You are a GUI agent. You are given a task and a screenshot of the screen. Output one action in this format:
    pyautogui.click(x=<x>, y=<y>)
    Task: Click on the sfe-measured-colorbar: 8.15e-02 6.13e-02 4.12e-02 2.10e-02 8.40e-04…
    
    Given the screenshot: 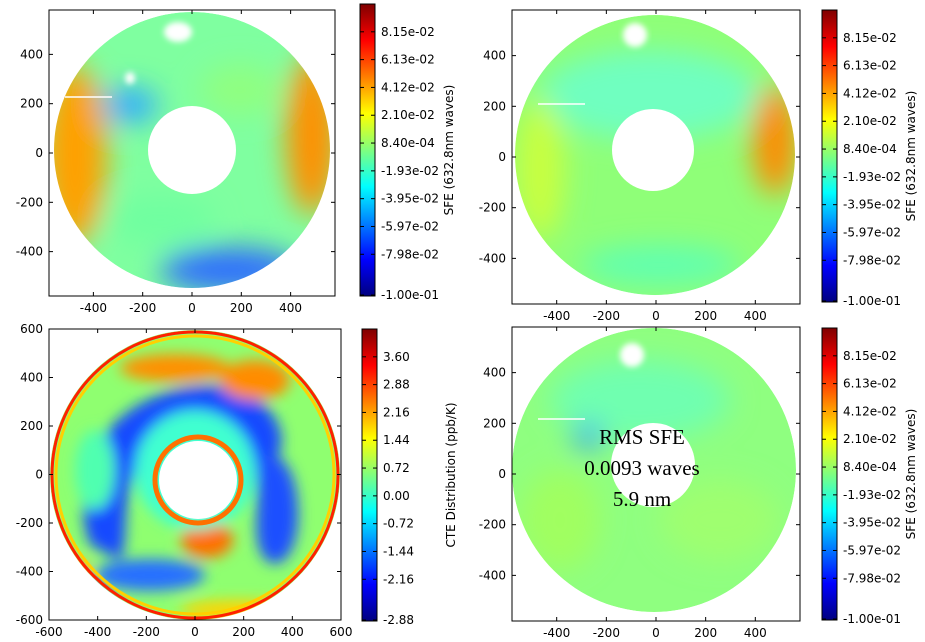 What is the action you would take?
    pyautogui.click(x=407, y=152)
    